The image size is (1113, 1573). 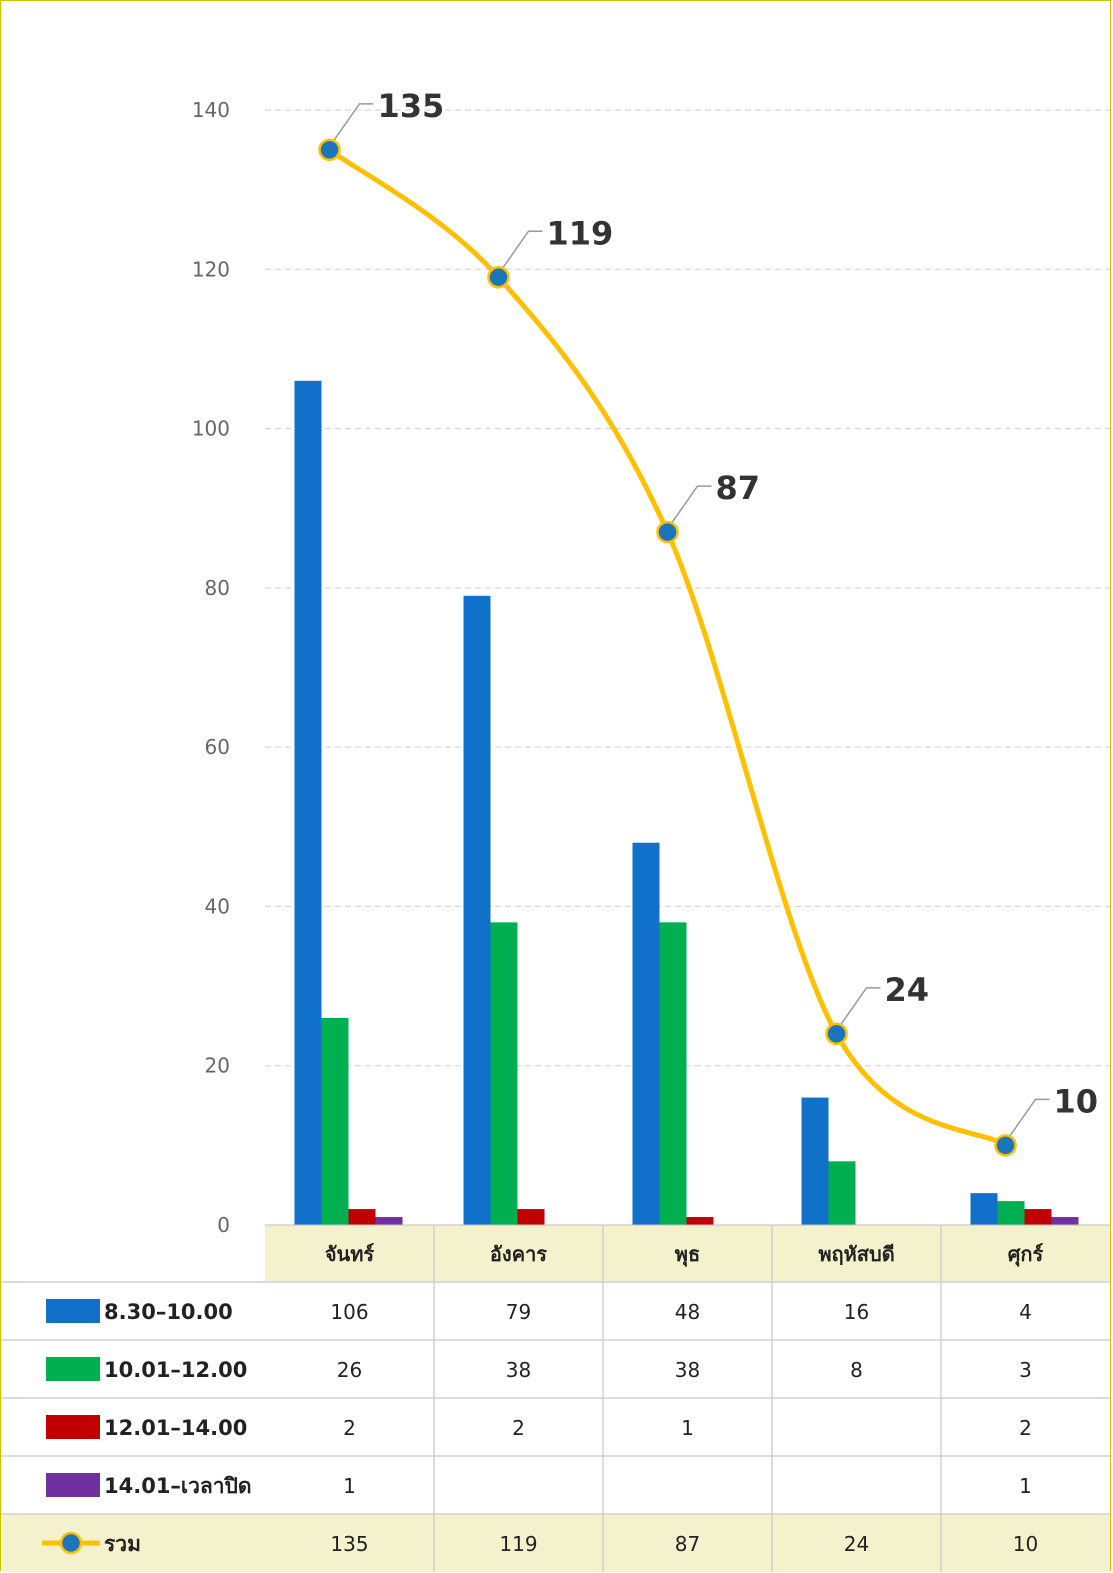 I want to click on table-cell: 8, so click(x=856, y=1370).